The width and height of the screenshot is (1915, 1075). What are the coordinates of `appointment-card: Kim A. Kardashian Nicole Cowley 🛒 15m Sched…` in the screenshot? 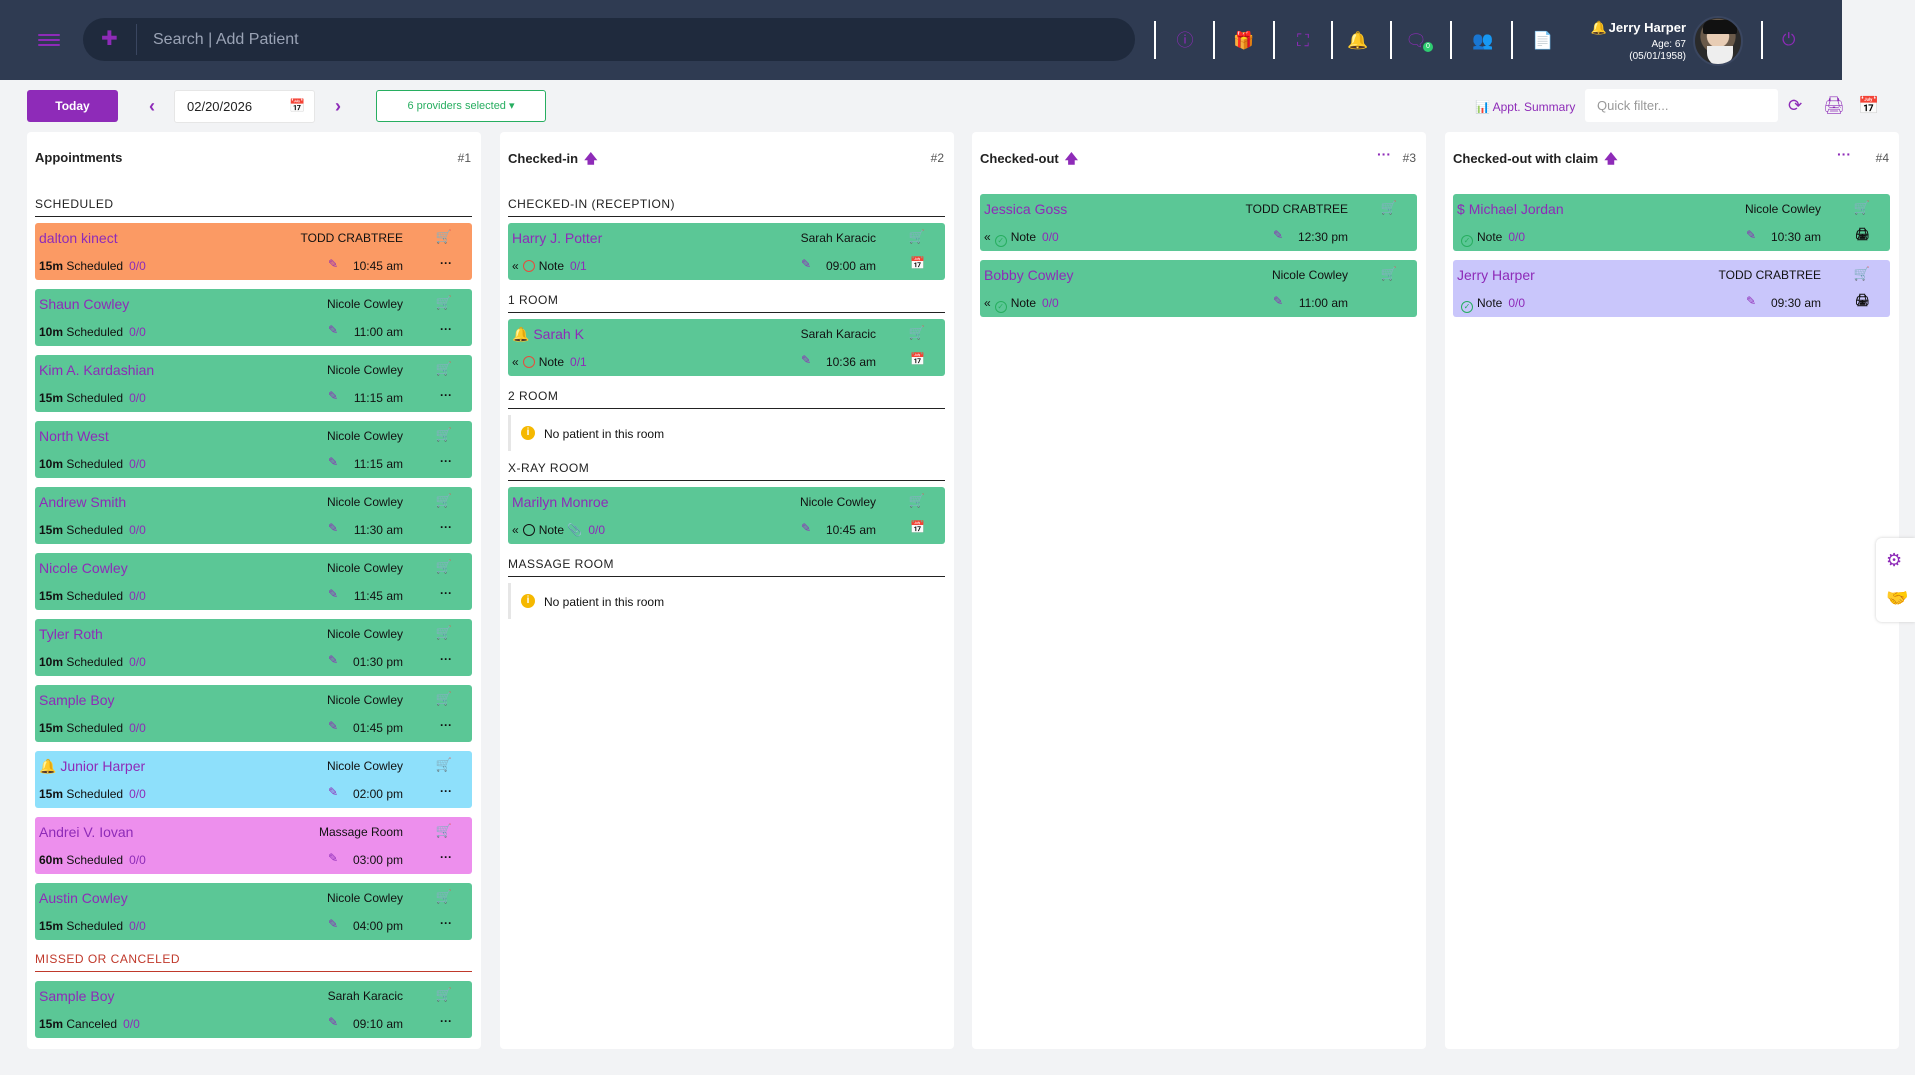 It's located at (253, 383).